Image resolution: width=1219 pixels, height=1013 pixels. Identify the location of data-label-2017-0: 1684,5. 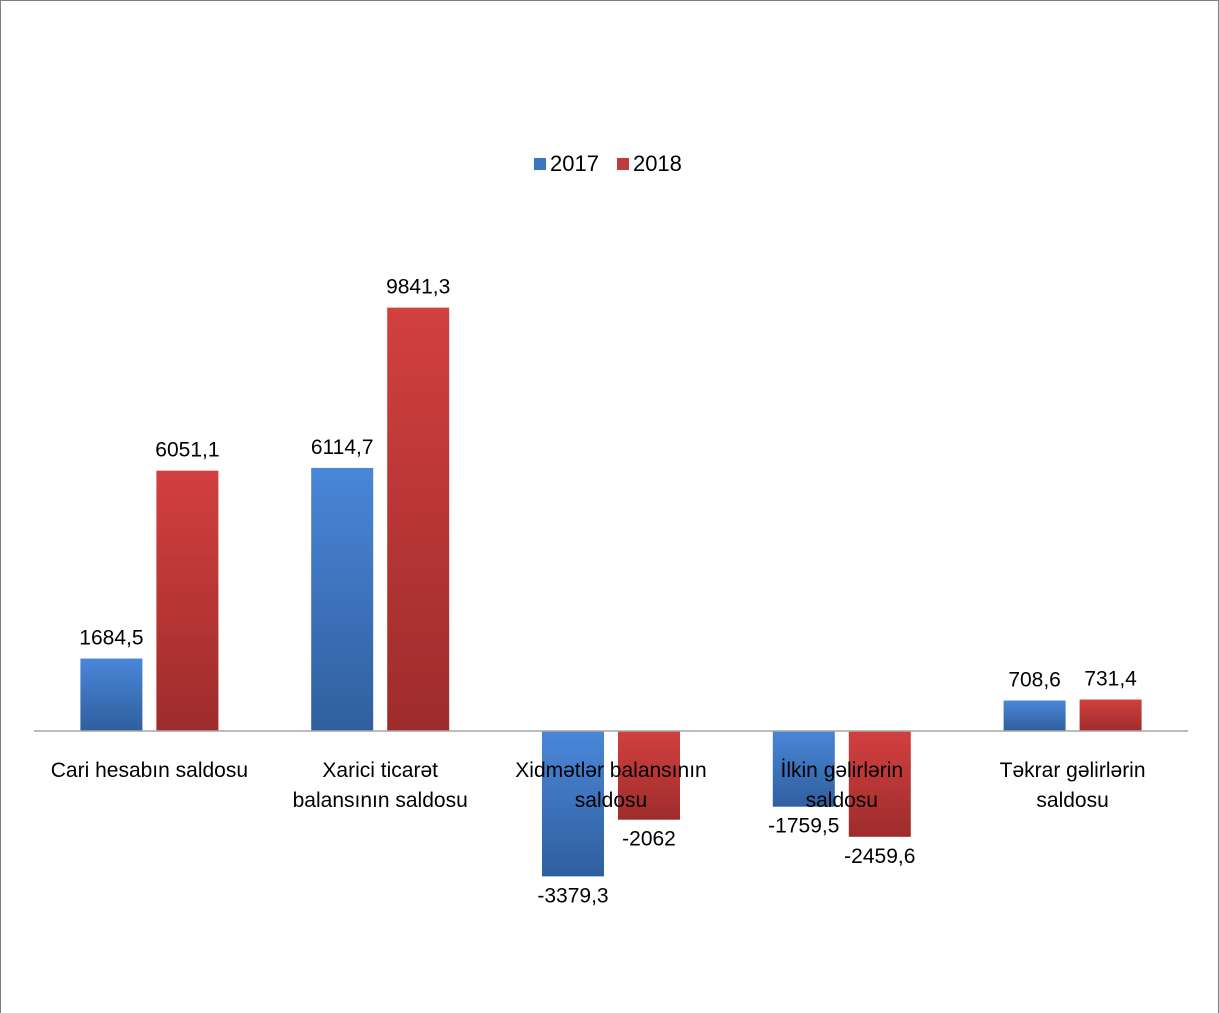
(111, 638).